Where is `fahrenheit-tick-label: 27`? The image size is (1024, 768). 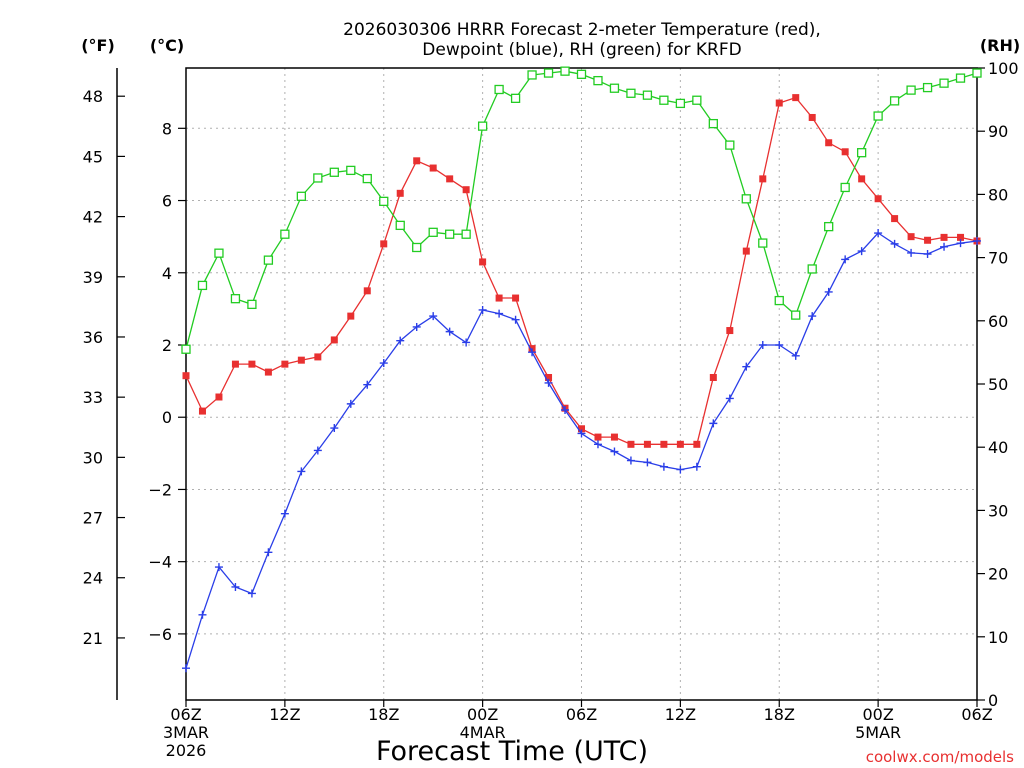
fahrenheit-tick-label: 27 is located at coordinates (93, 518).